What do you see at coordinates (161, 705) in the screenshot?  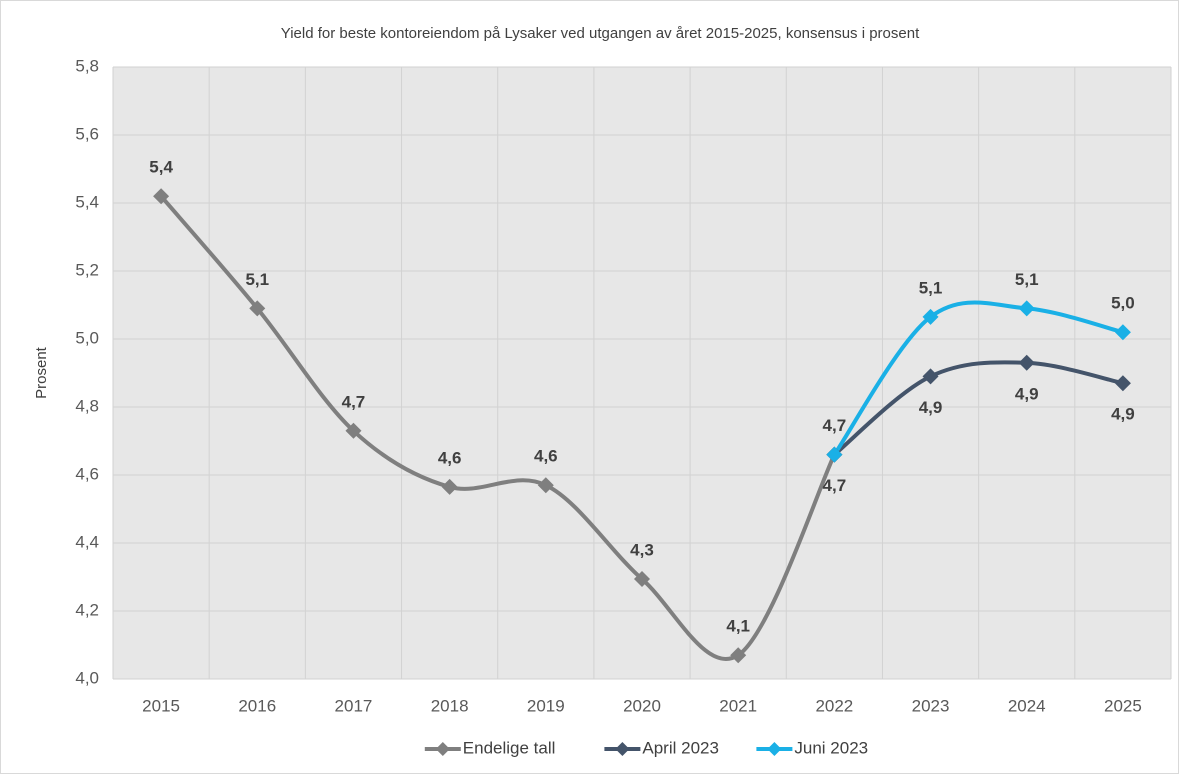 I see `x-tick-label: 2015` at bounding box center [161, 705].